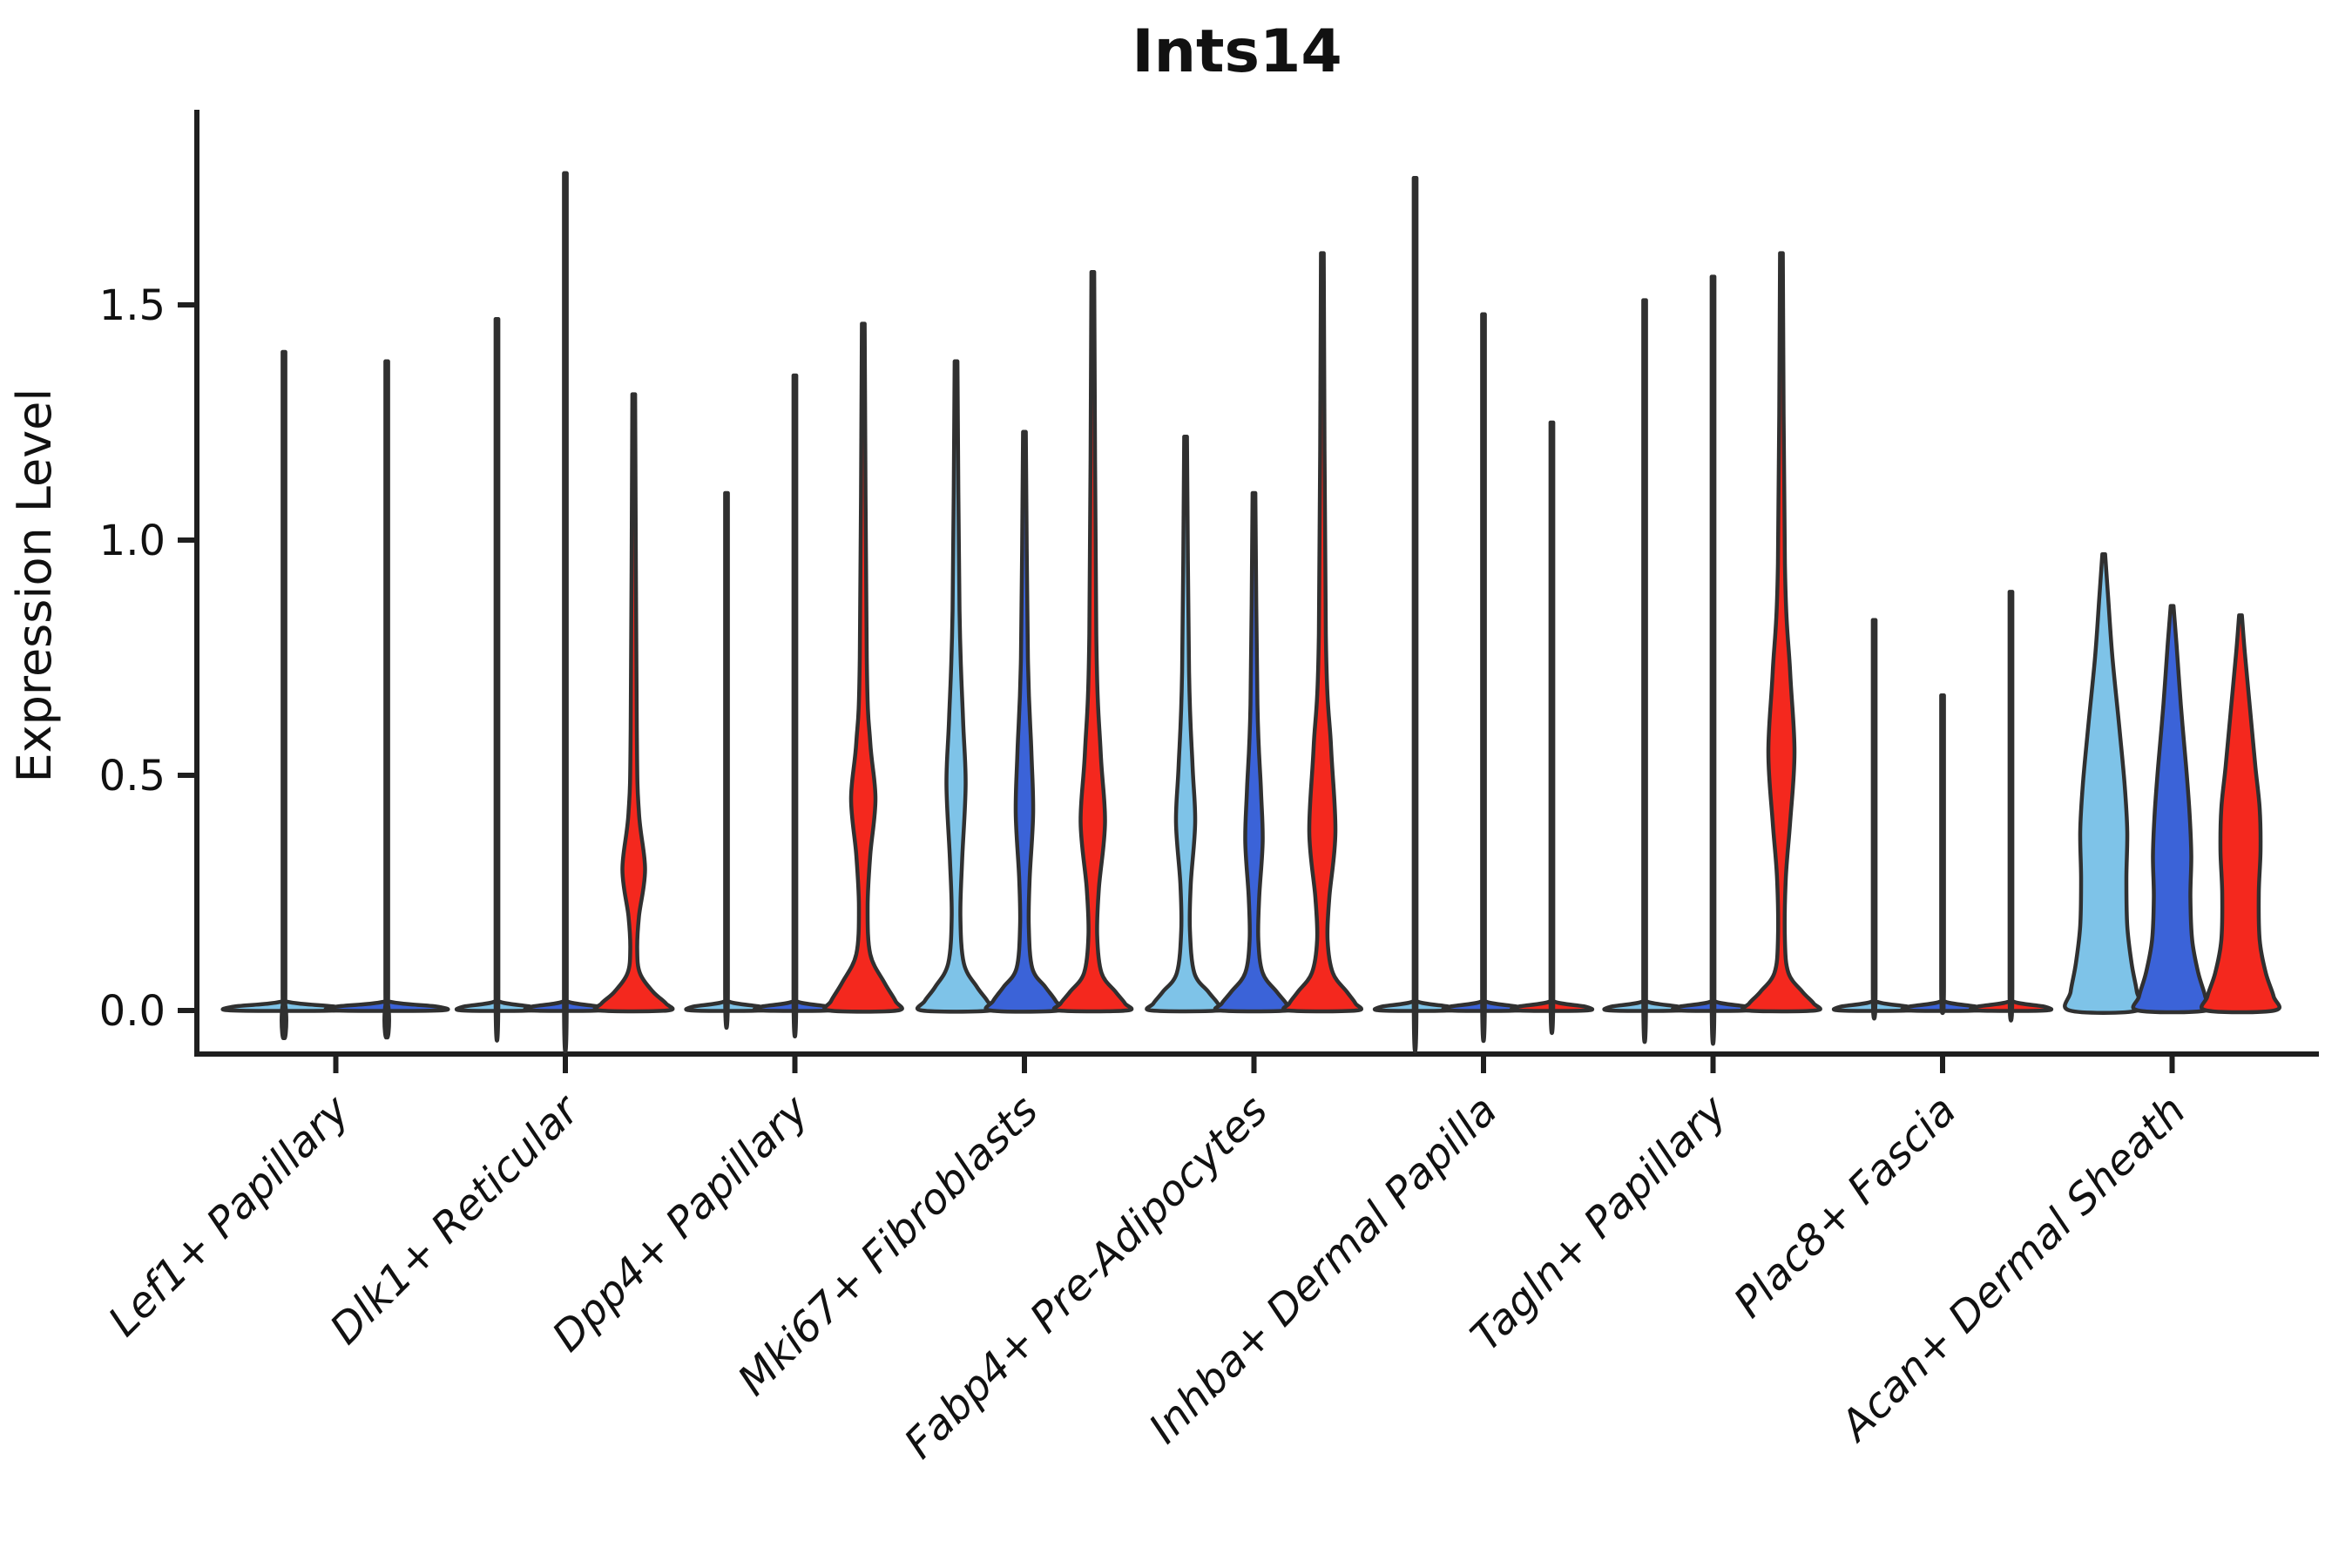 The height and width of the screenshot is (1568, 2352). What do you see at coordinates (132, 541) in the screenshot?
I see `y-tick-label-1.0: 1.0` at bounding box center [132, 541].